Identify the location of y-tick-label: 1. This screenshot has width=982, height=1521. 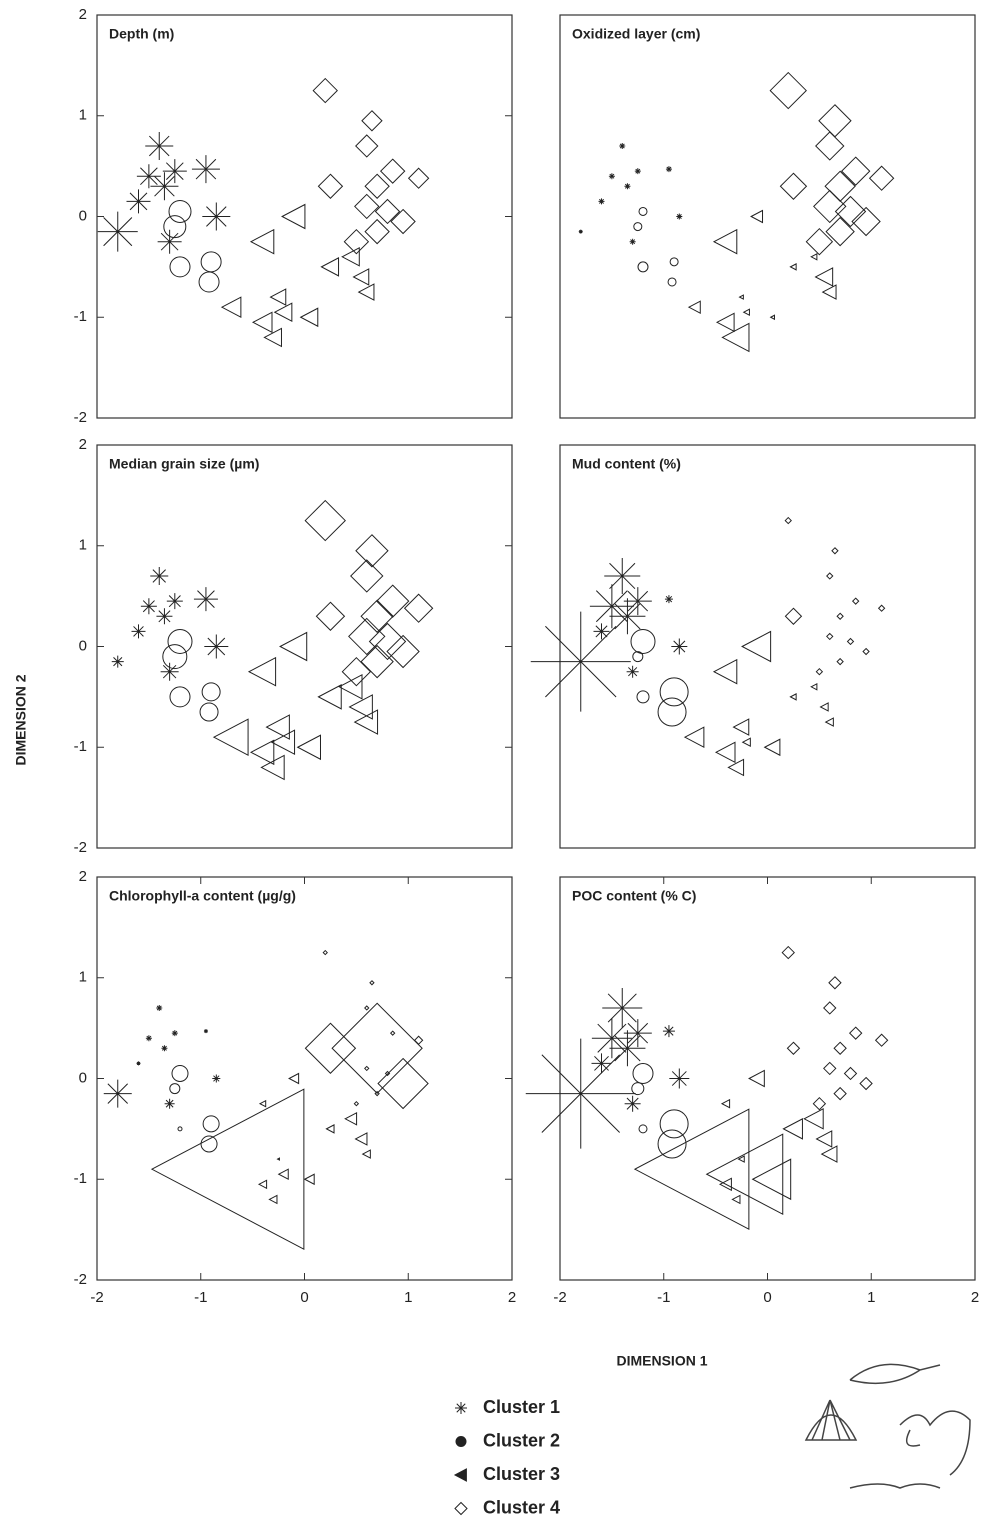
(83, 115).